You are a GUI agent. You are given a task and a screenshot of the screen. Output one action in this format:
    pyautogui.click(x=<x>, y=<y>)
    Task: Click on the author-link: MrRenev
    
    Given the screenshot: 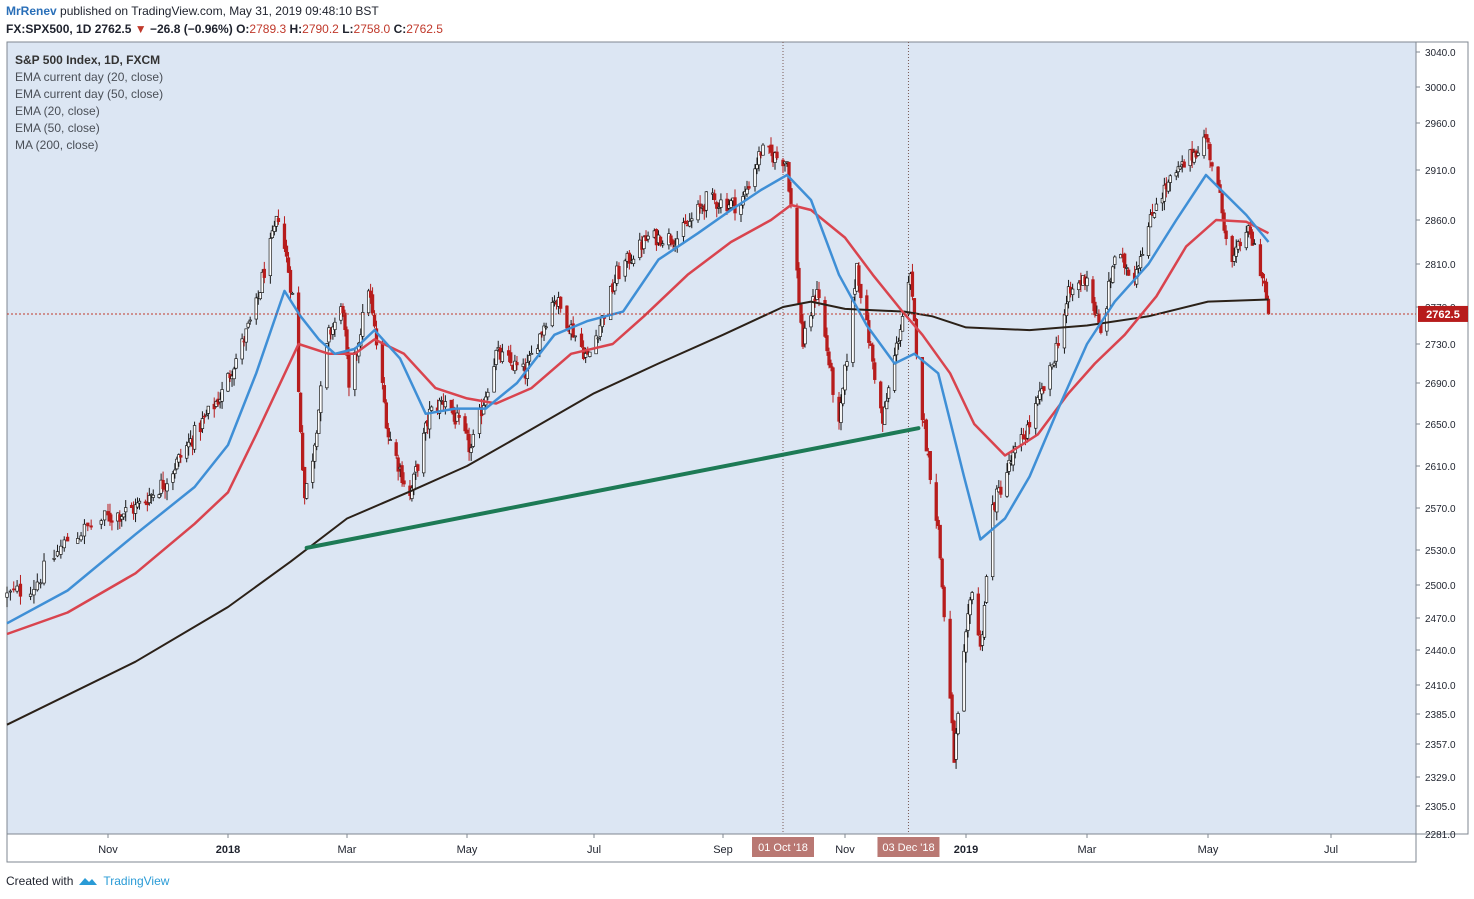 What is the action you would take?
    pyautogui.click(x=31, y=11)
    